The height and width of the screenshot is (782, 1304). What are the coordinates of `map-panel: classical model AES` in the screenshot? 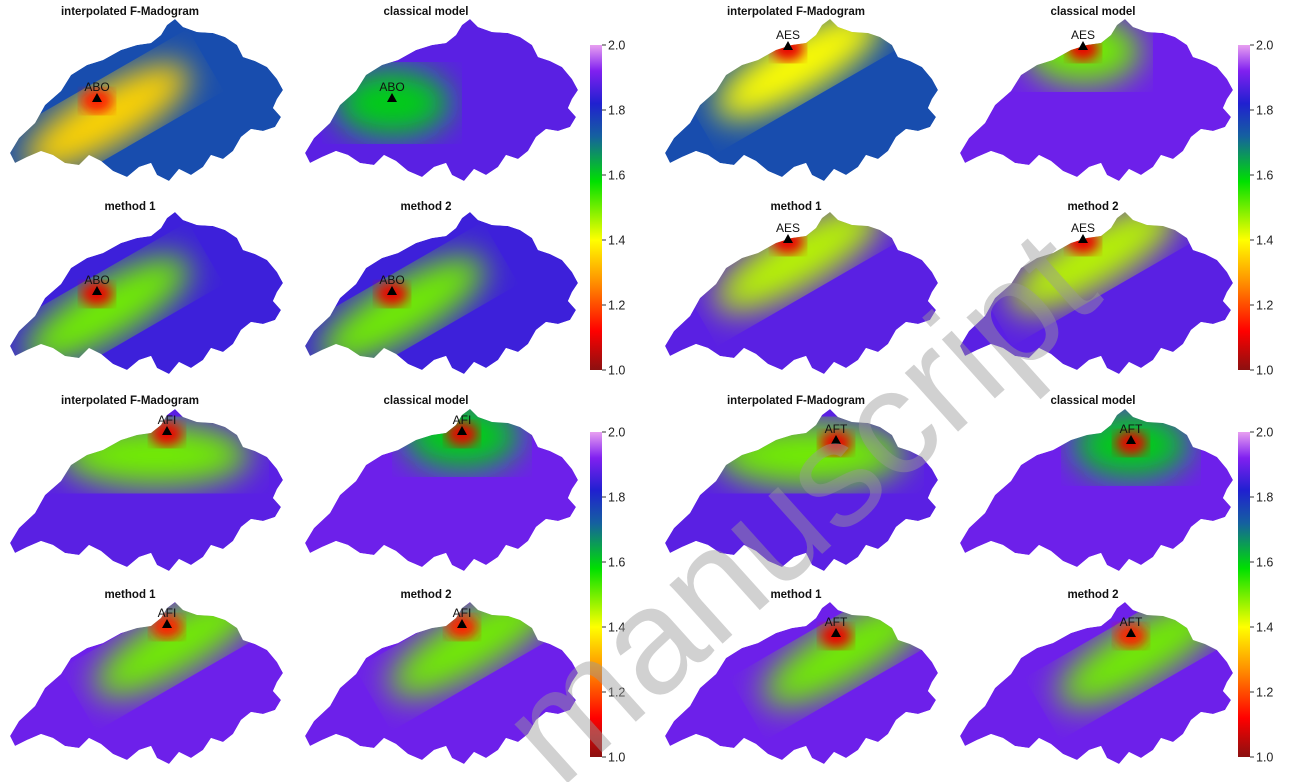 It's located at (1096, 93).